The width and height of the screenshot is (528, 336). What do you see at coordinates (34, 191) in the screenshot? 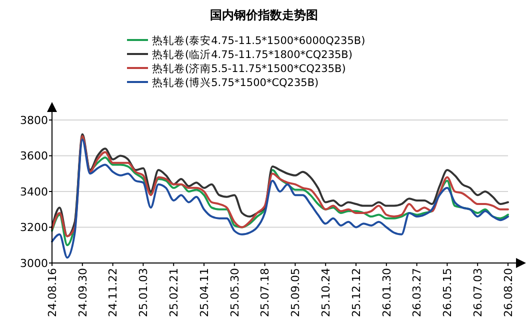
I see `y-tick-label: 3400` at bounding box center [34, 191].